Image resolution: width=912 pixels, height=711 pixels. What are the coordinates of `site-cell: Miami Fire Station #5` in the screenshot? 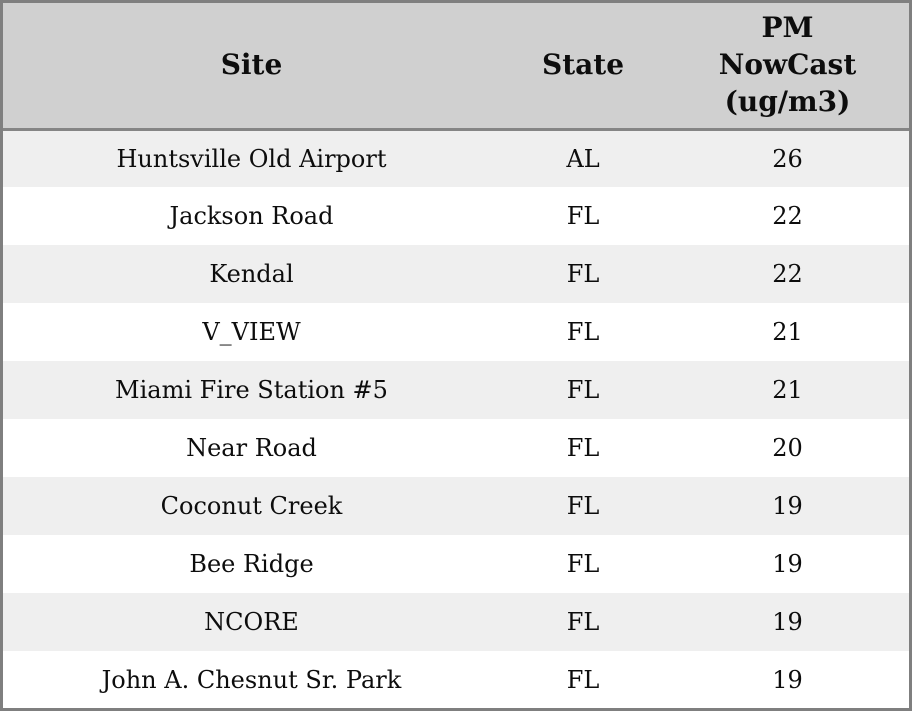 It's located at (251, 390).